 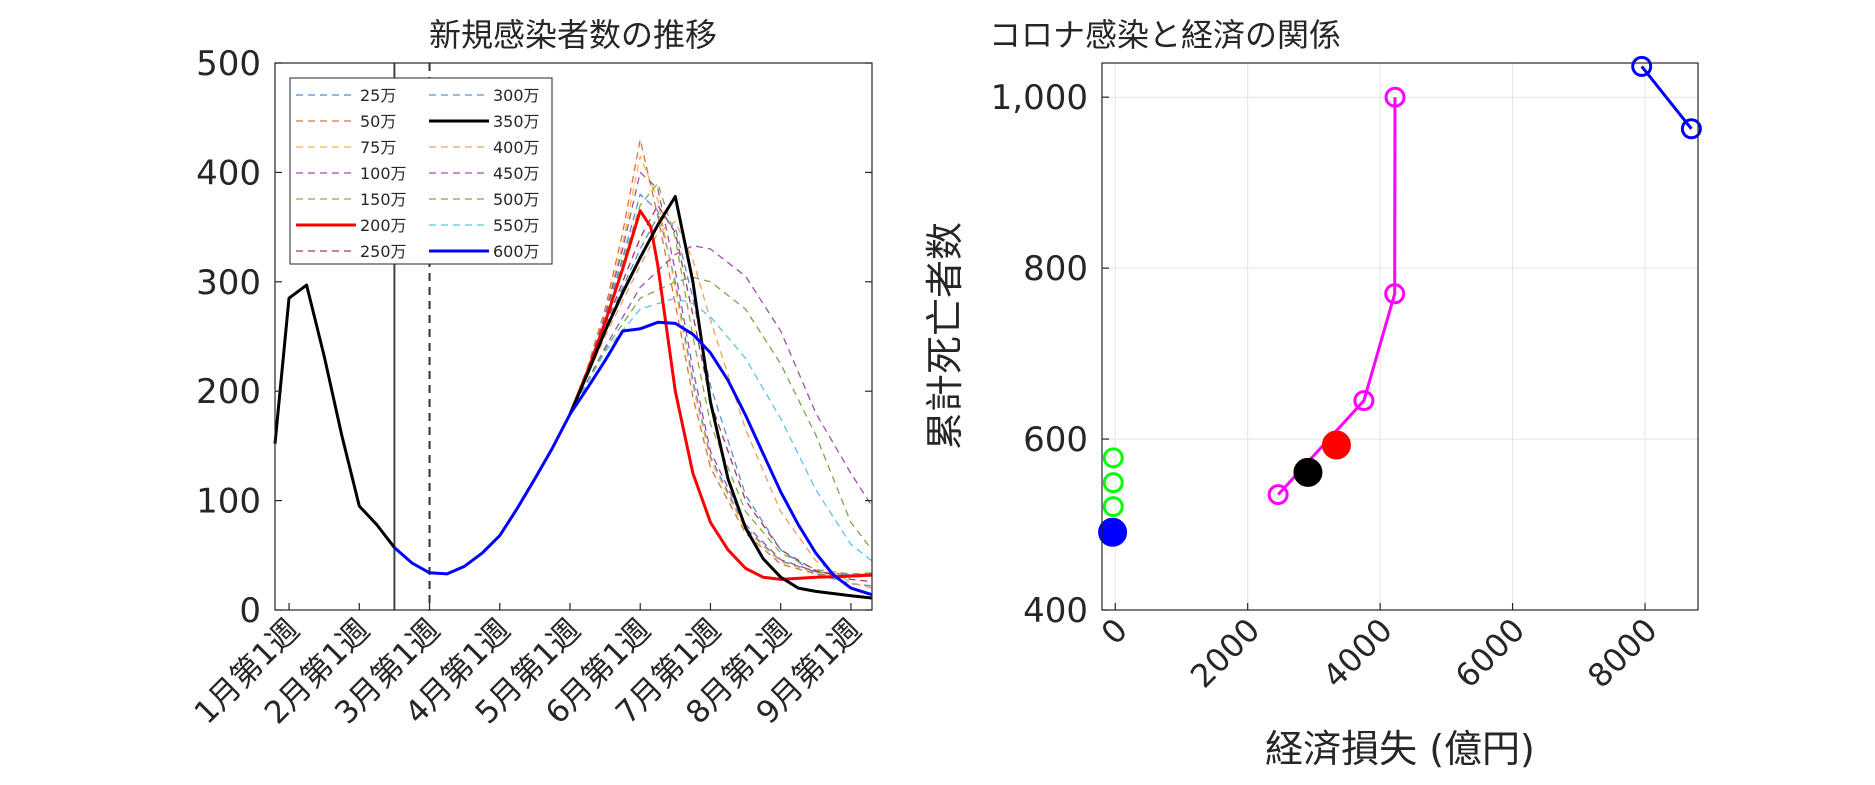 I want to click on y-tick-label: 100, so click(x=228, y=502).